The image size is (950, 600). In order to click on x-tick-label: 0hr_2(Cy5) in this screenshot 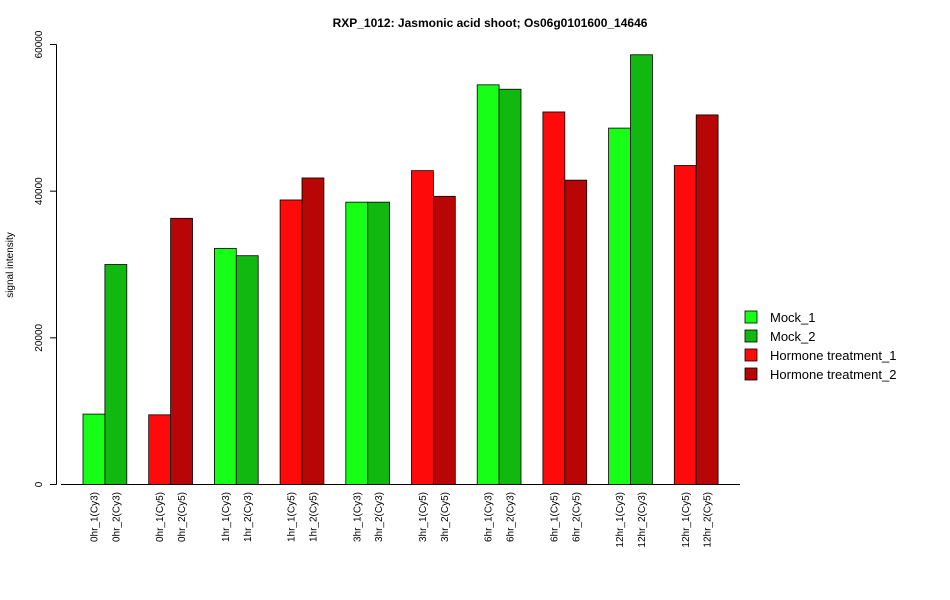, I will do `click(182, 517)`.